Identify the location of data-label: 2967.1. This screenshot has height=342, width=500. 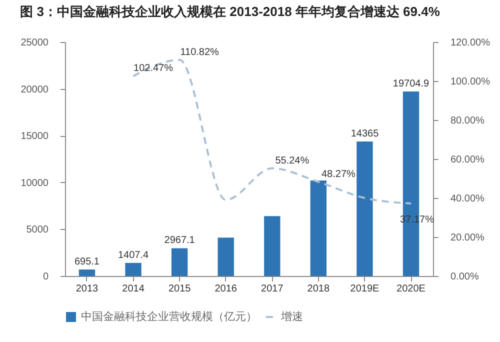
(180, 240).